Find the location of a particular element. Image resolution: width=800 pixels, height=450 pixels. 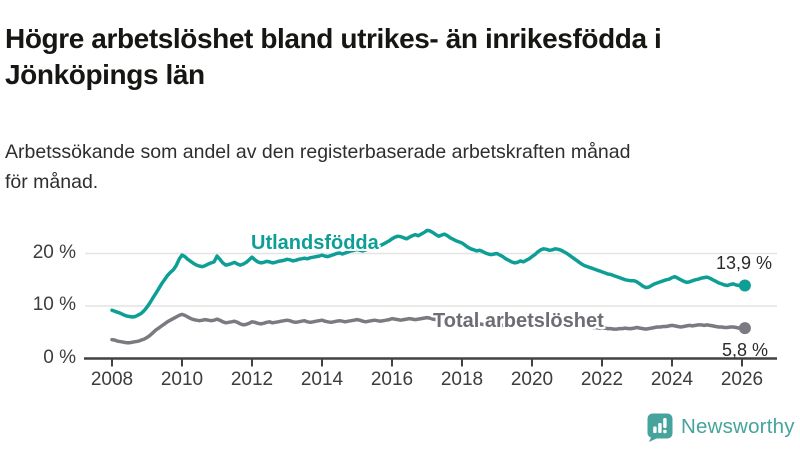

x-axis-label-2016: 2016 is located at coordinates (392, 379).